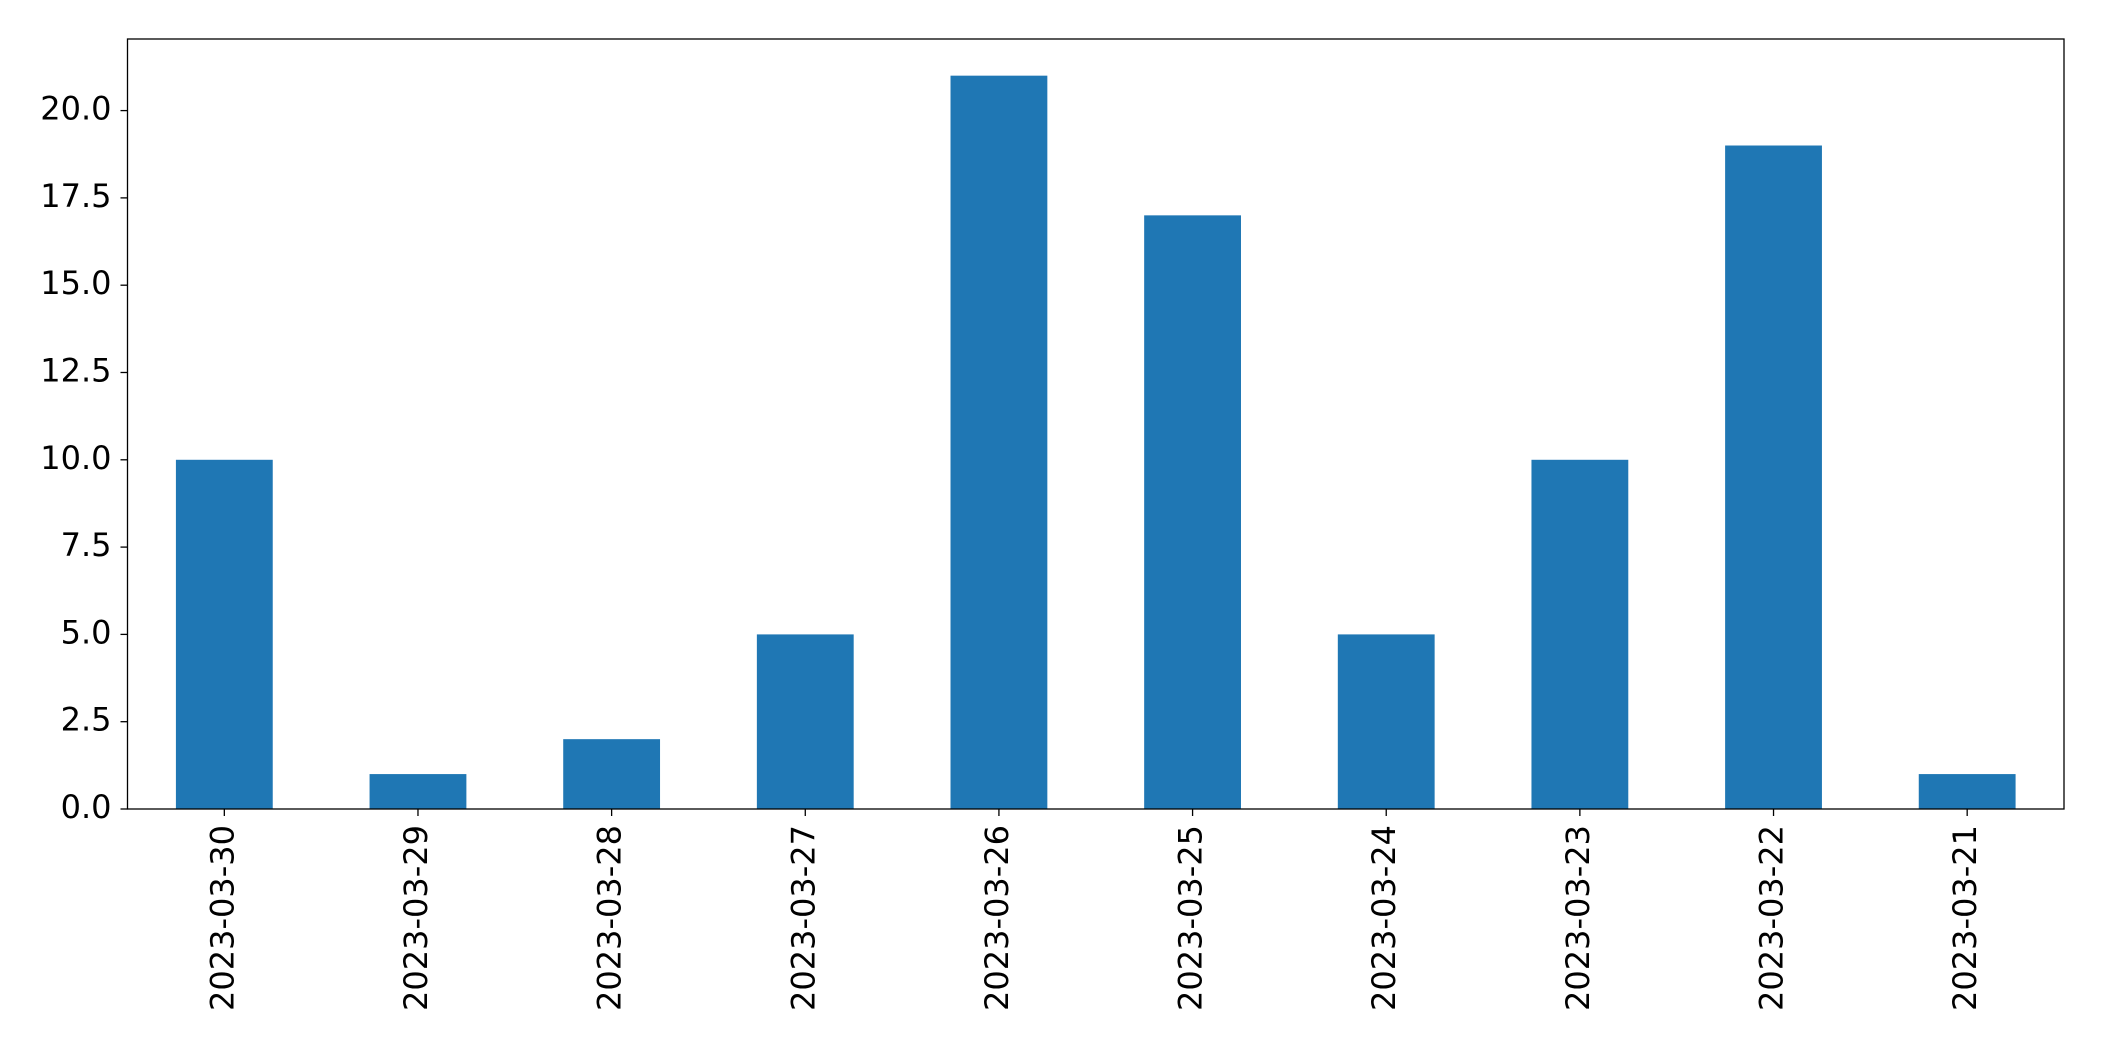 This screenshot has width=2104, height=1061. What do you see at coordinates (86, 632) in the screenshot?
I see `y-tick-label: 5.0` at bounding box center [86, 632].